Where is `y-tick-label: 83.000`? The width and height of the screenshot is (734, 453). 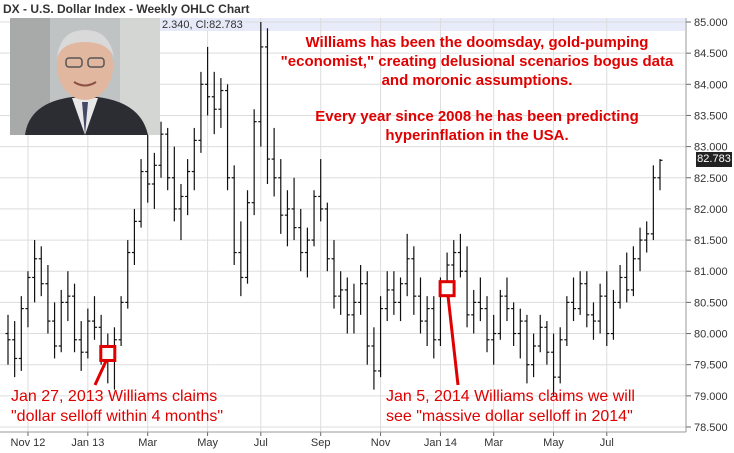
y-tick-label: 83.000 is located at coordinates (711, 148).